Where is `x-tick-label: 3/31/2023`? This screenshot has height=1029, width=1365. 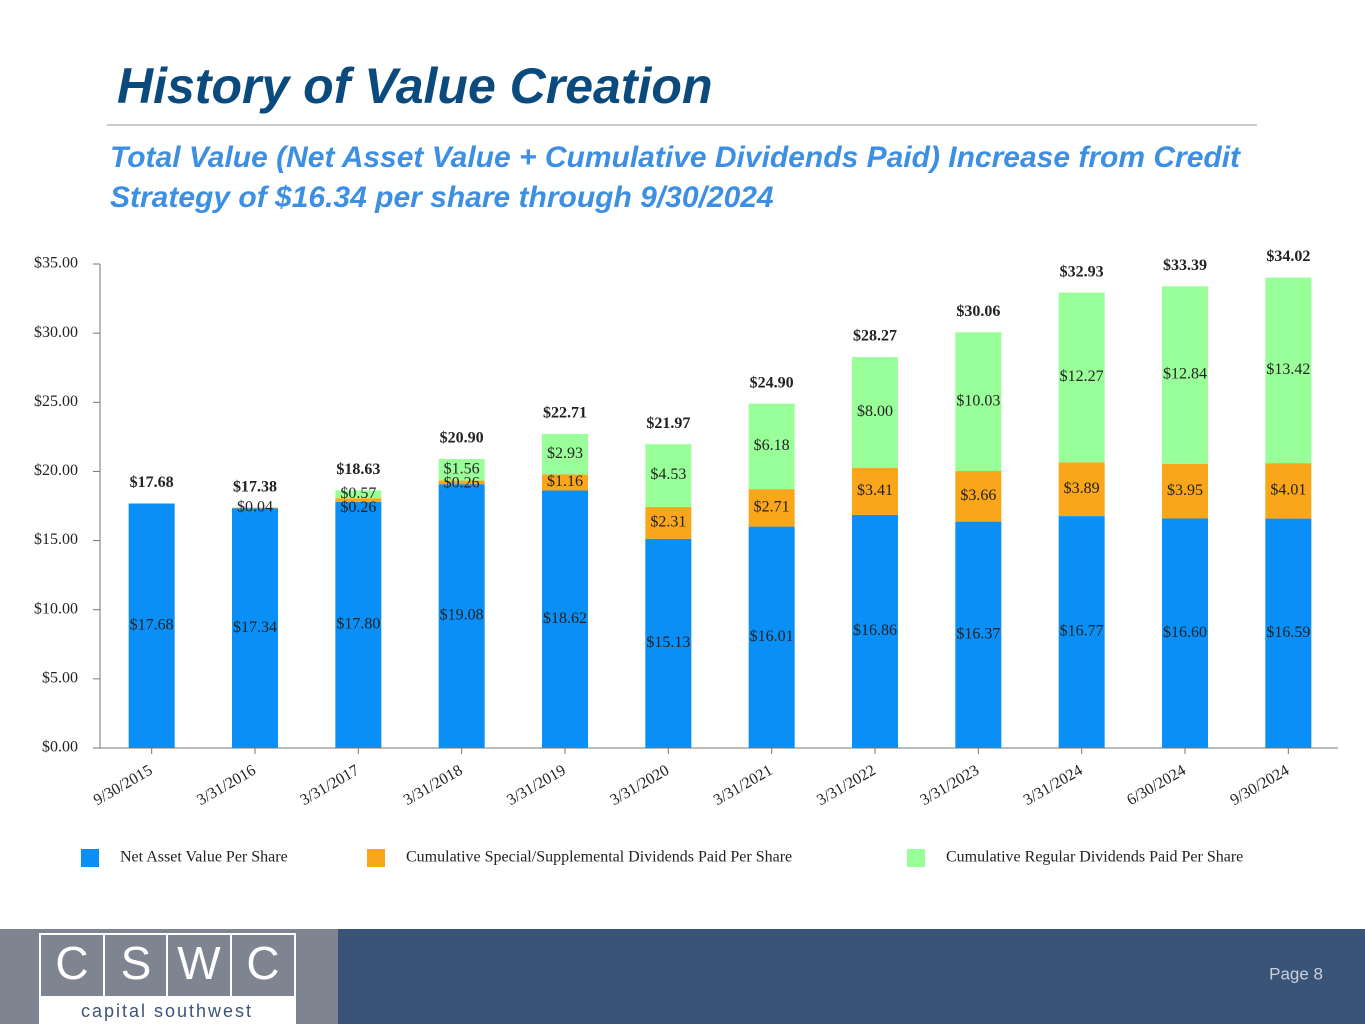
x-tick-label: 3/31/2023 is located at coordinates (949, 785).